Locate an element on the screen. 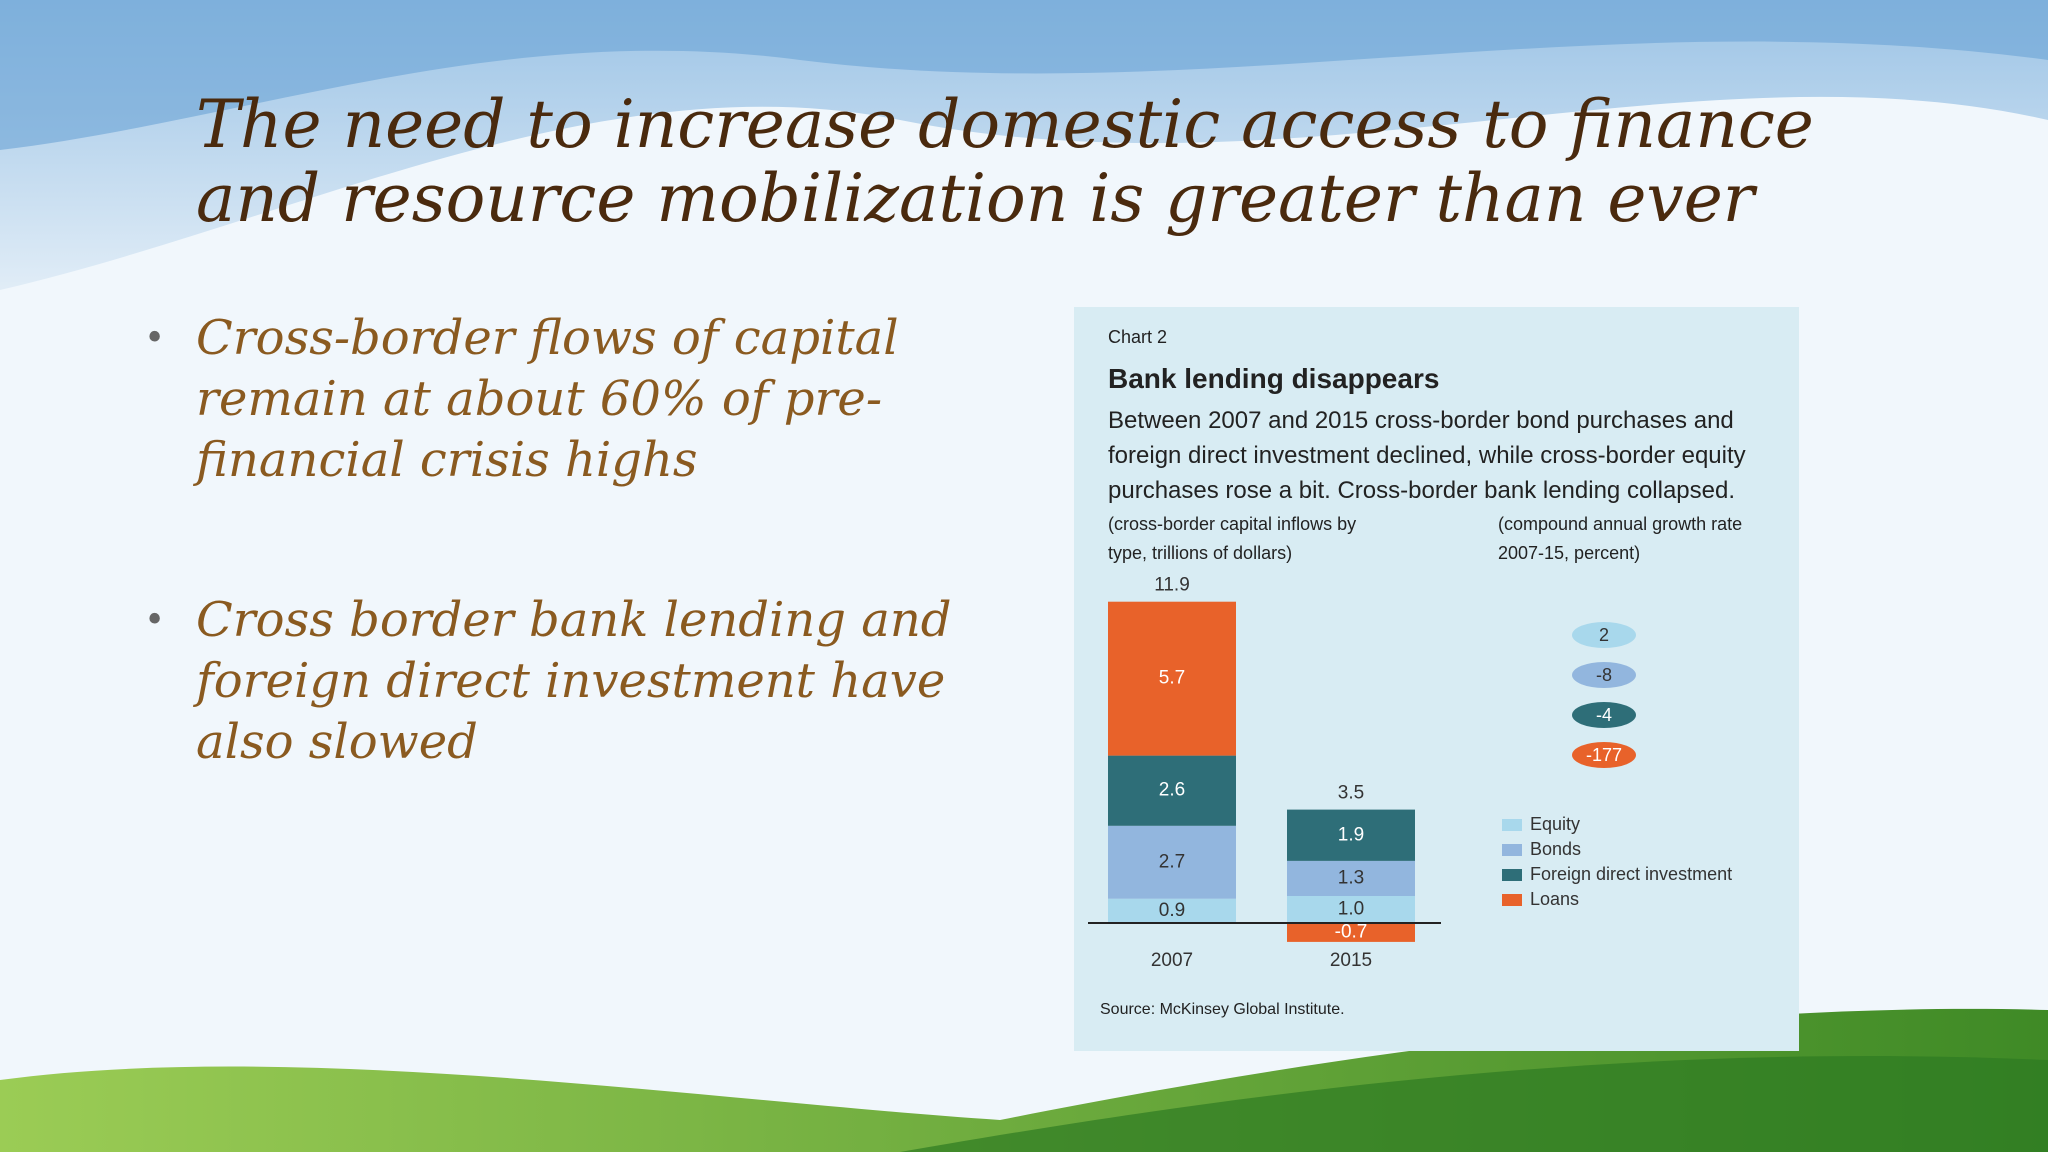  total-label: 11.9 is located at coordinates (1172, 585).